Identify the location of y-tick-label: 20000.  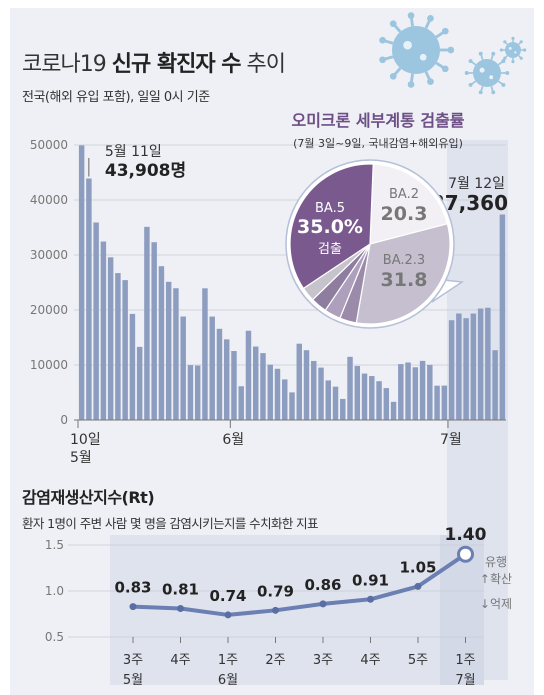
(49, 310).